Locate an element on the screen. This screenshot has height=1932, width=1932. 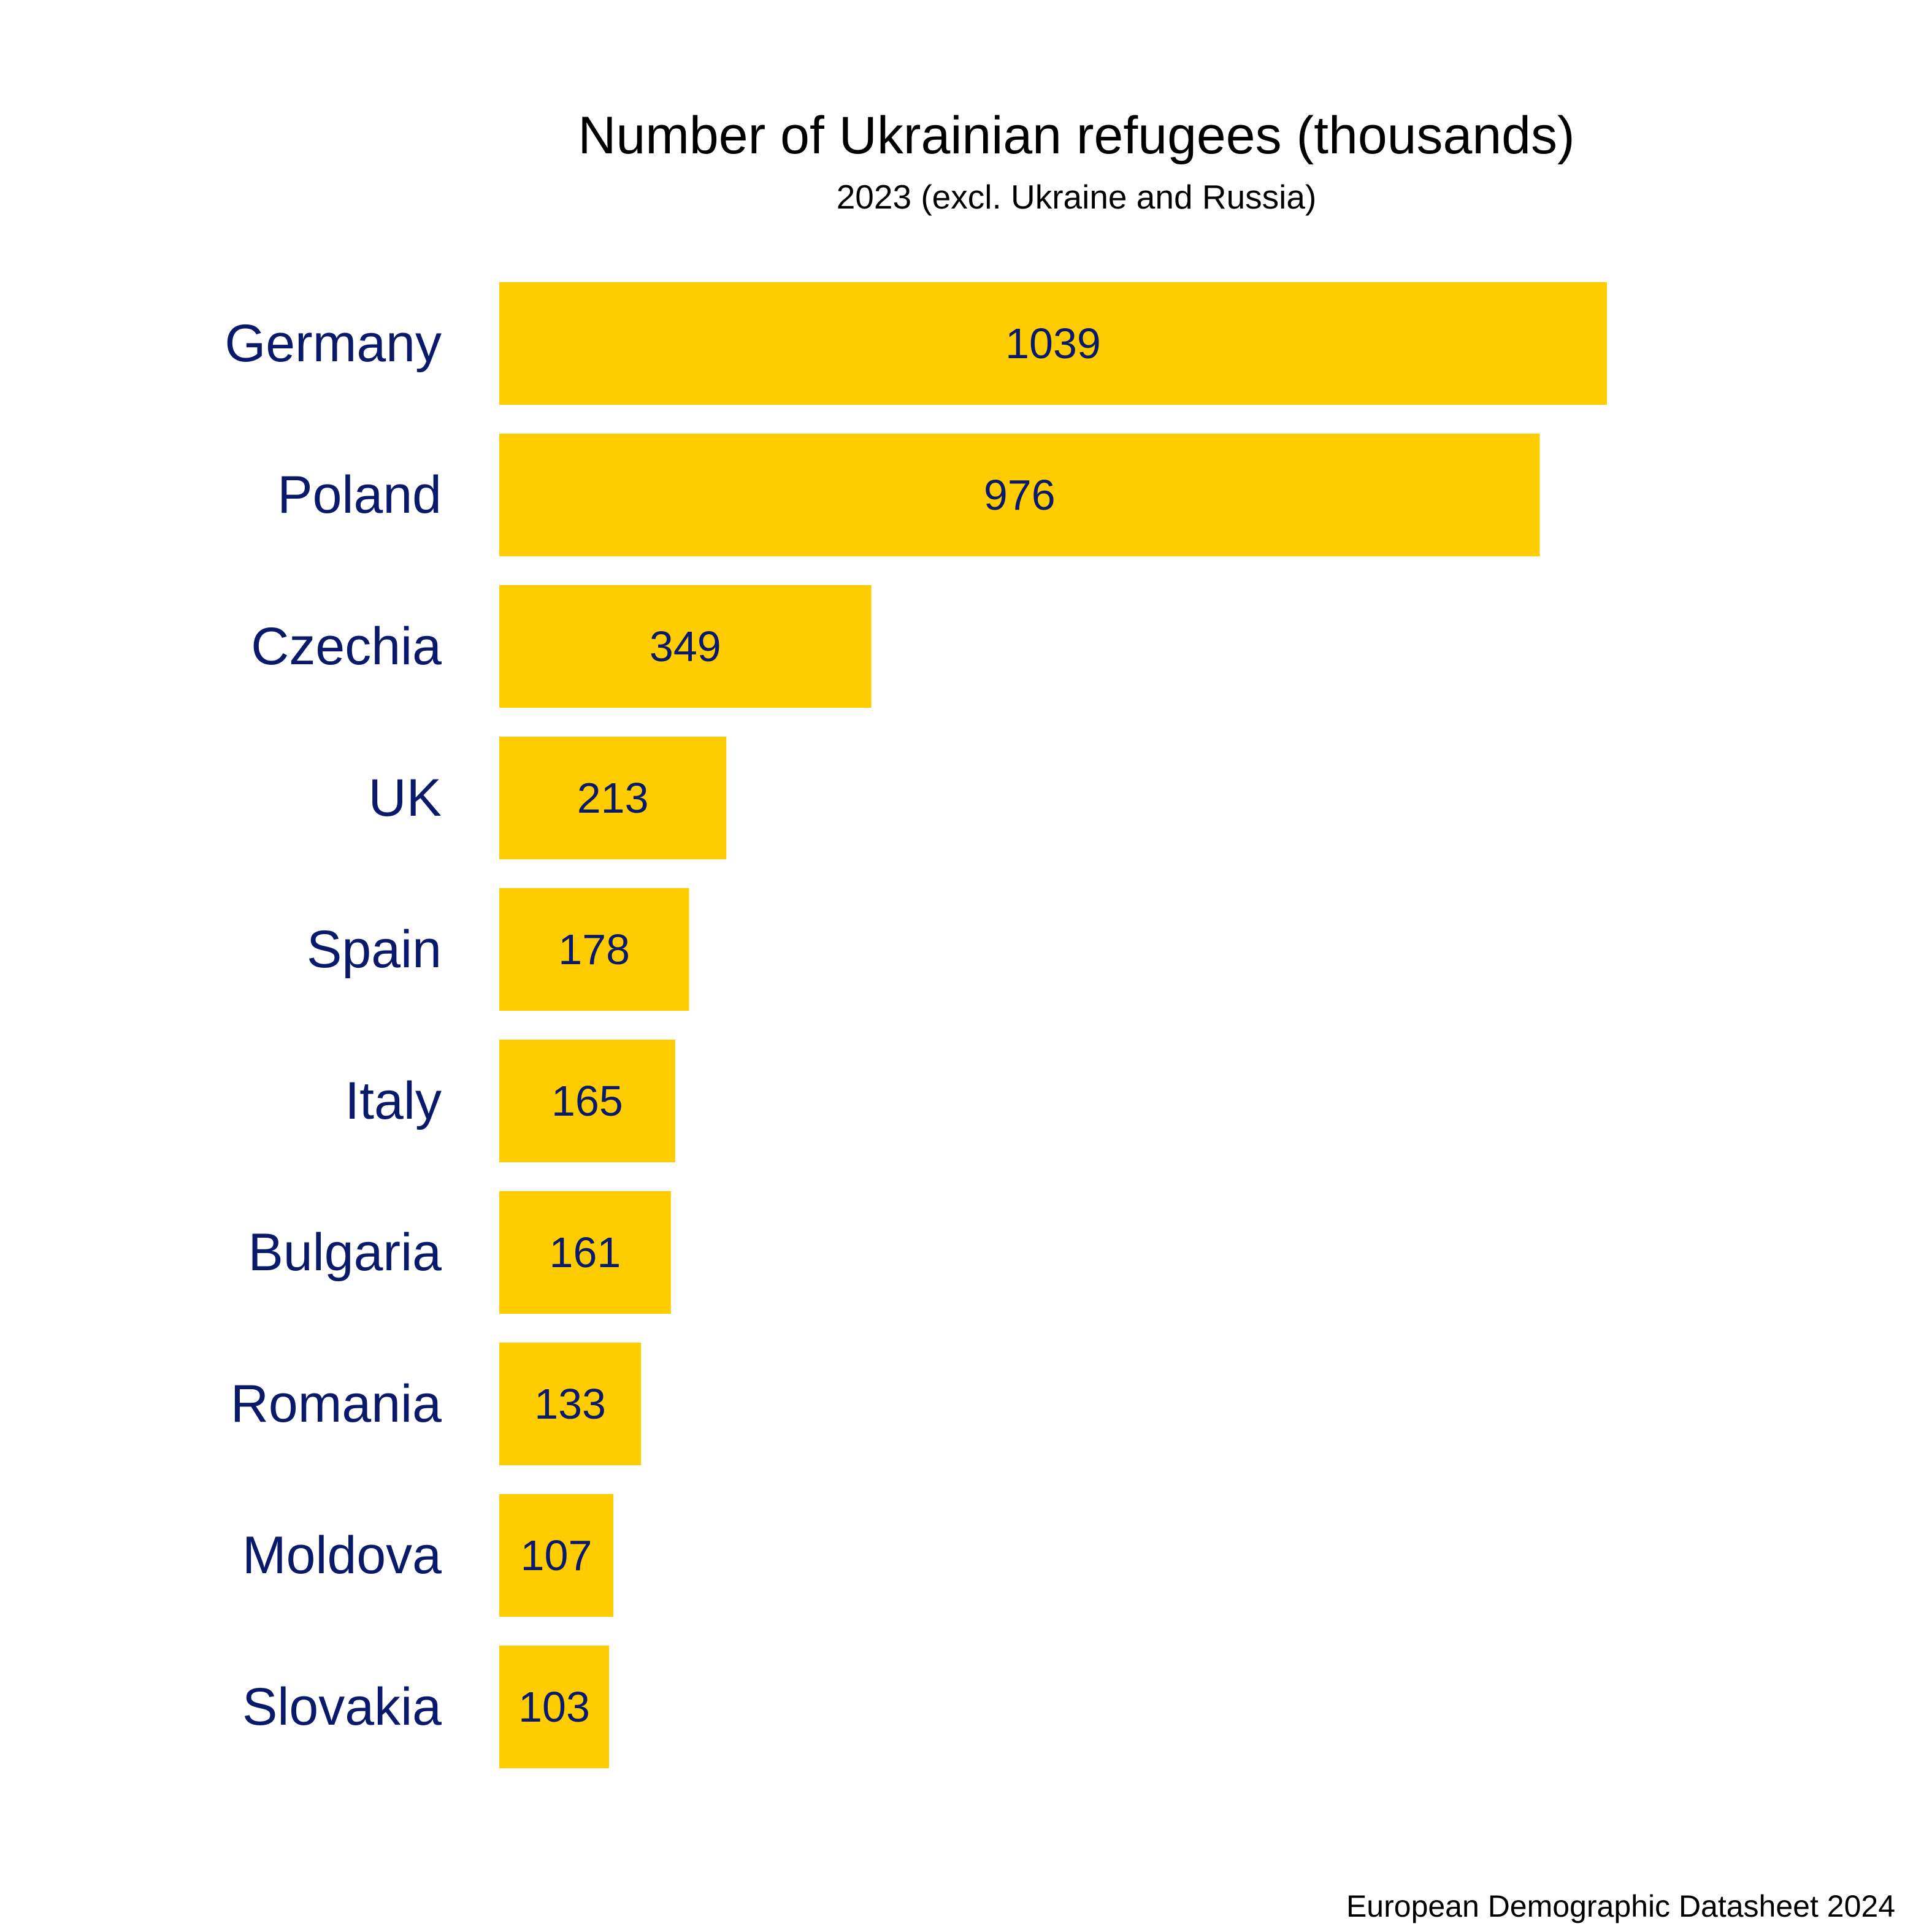
bar-bulgaria is located at coordinates (585, 1252).